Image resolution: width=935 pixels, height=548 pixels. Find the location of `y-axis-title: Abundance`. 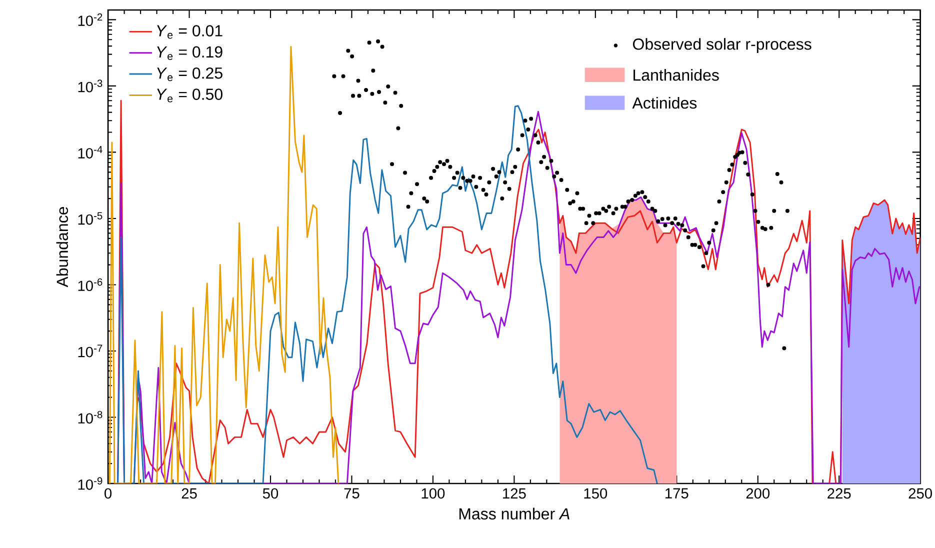

y-axis-title: Abundance is located at coordinates (62, 247).